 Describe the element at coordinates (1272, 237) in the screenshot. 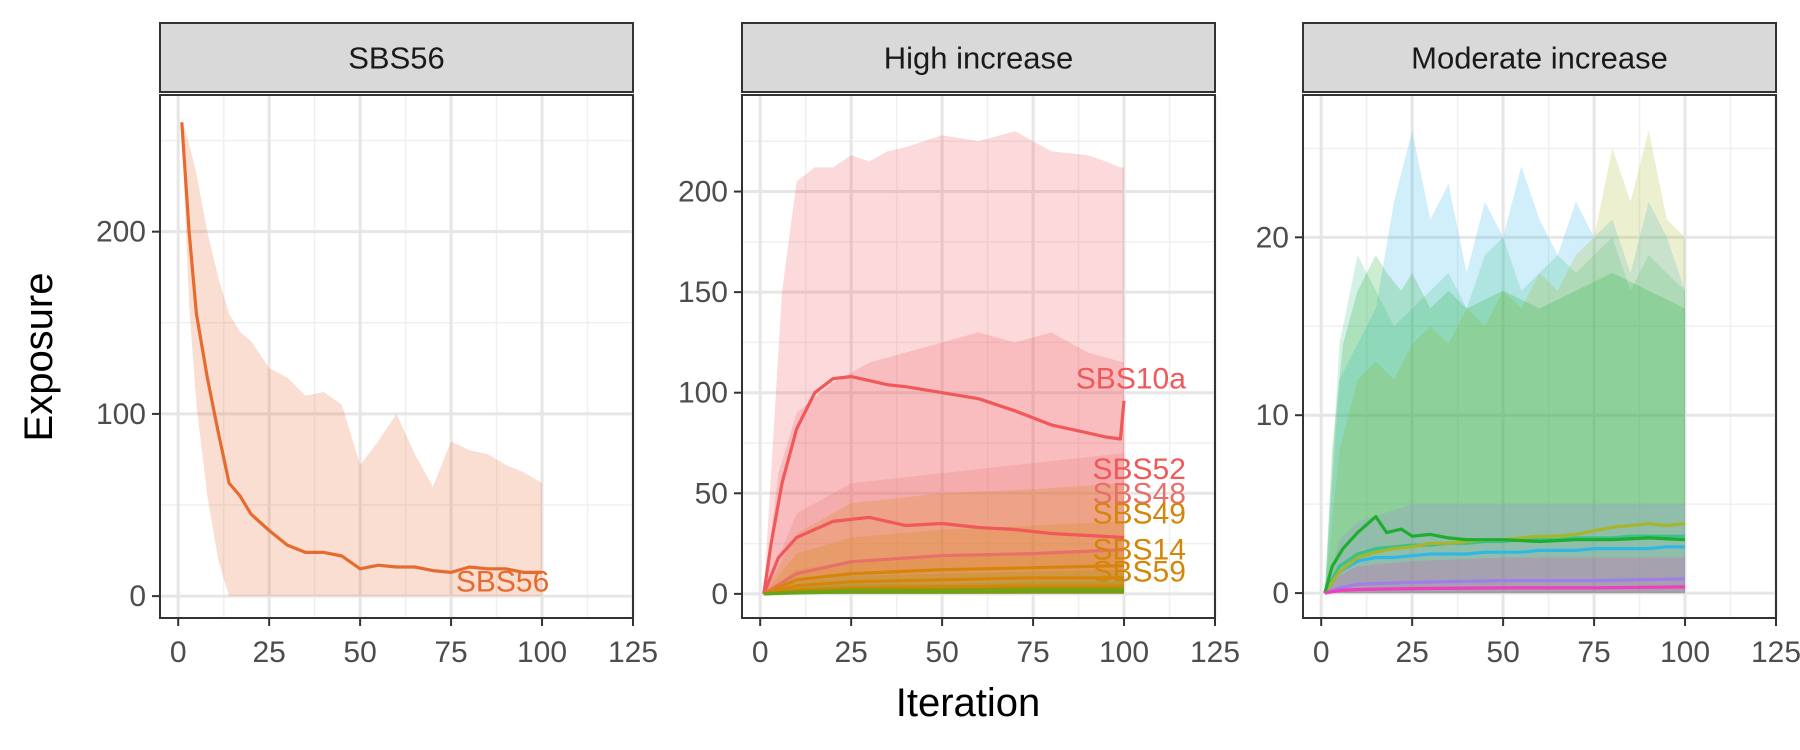

I see `y-tick-label: 20` at that location.